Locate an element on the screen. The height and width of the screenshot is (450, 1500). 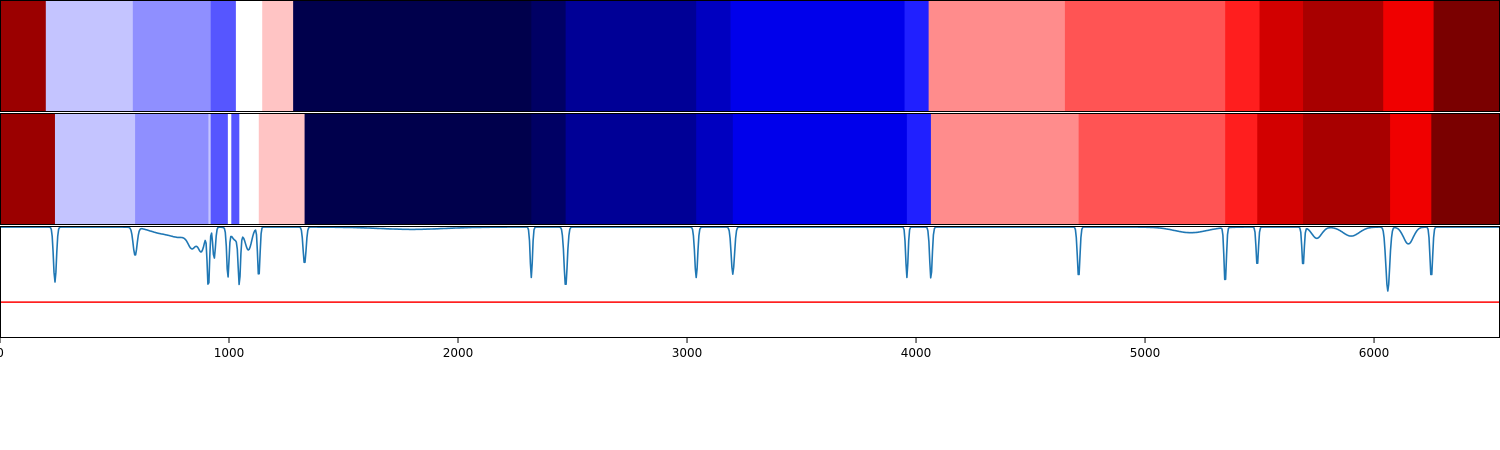
x-axis: 0 1000 2000 3000 4000 5000 6000 is located at coordinates (694, 349).